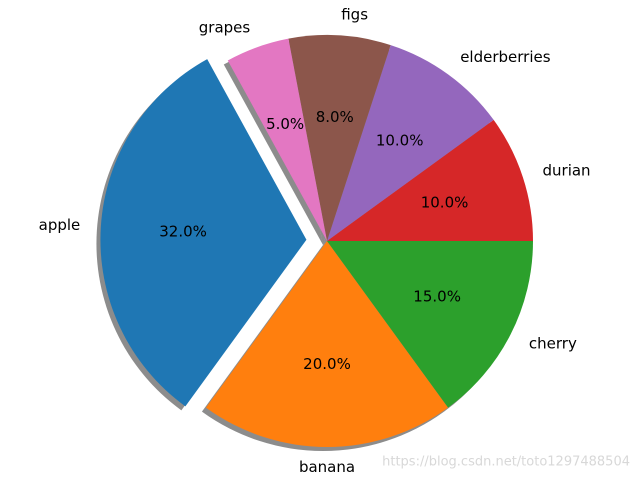  I want to click on category-label: grapes, so click(225, 27).